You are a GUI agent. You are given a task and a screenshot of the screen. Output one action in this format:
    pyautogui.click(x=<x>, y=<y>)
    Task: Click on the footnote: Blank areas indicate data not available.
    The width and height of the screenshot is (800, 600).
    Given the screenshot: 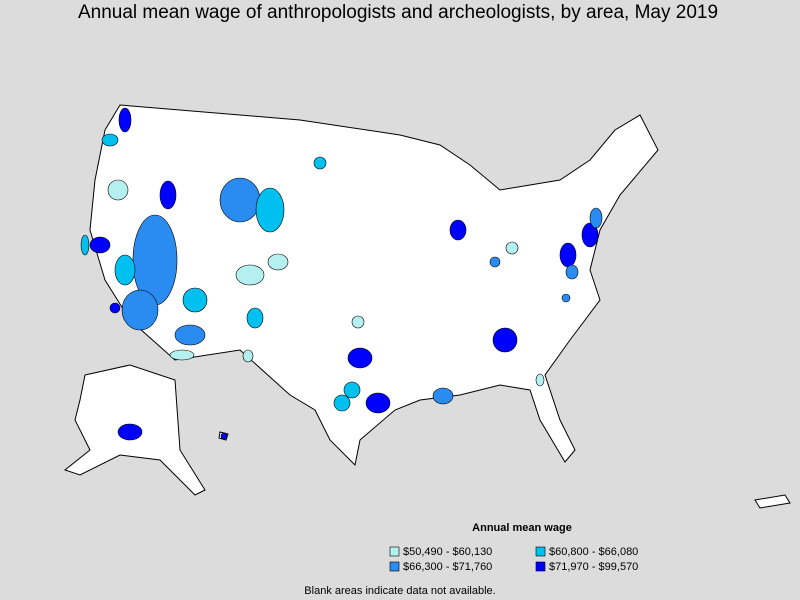 What is the action you would take?
    pyautogui.click(x=399, y=591)
    